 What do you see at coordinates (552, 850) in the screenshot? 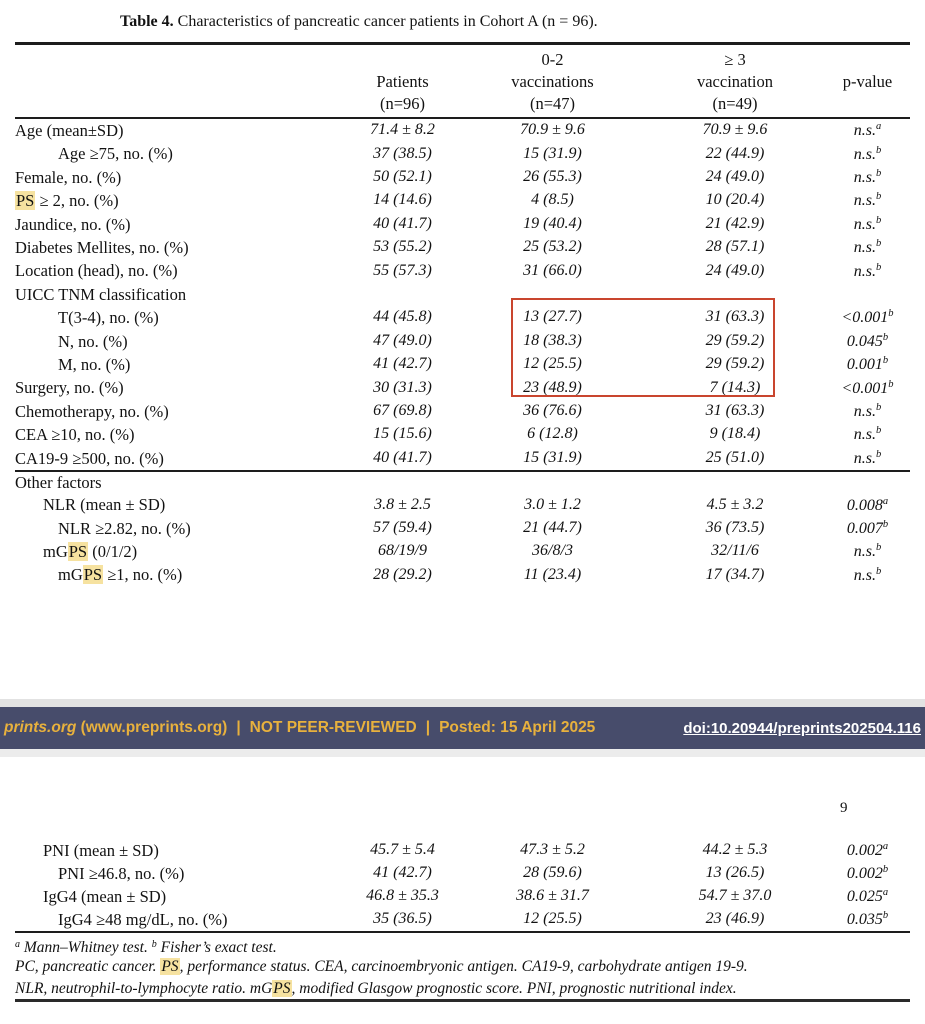
I see `value-cell: 47.3 ± 5.2` at bounding box center [552, 850].